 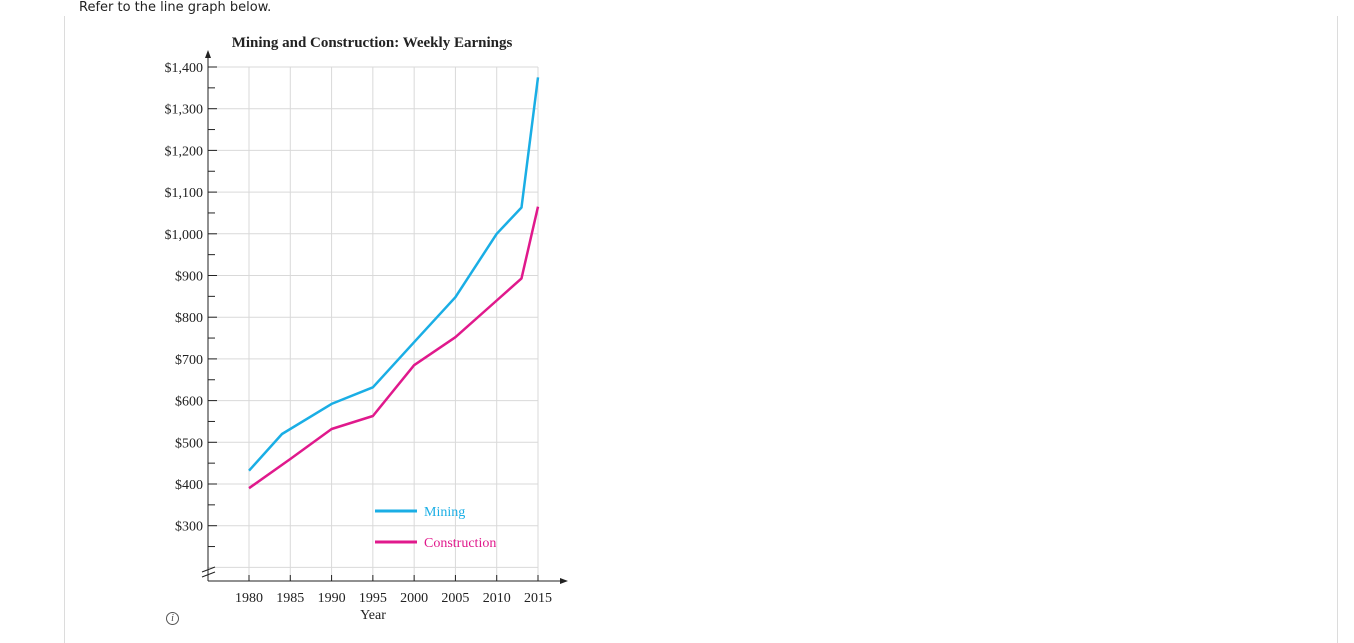 I want to click on info-icon: i, so click(x=172, y=618).